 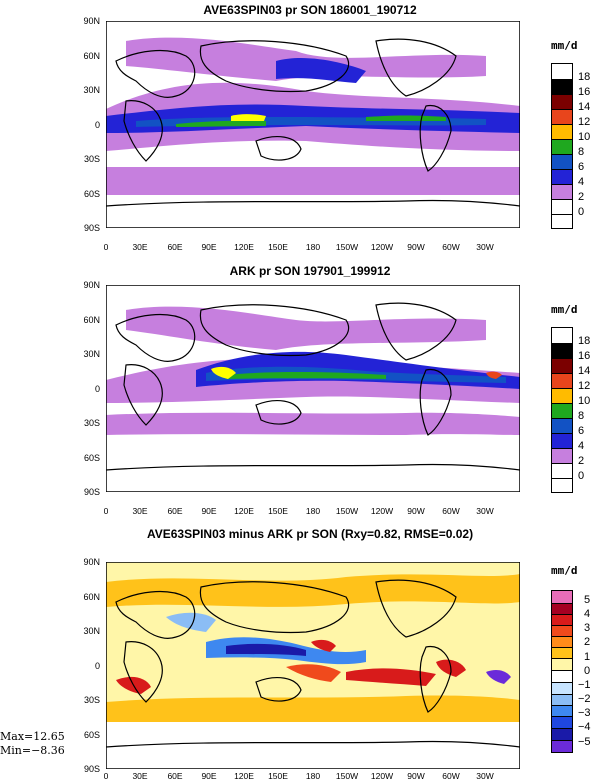 What do you see at coordinates (91, 90) in the screenshot?
I see `lat-label: 30N` at bounding box center [91, 90].